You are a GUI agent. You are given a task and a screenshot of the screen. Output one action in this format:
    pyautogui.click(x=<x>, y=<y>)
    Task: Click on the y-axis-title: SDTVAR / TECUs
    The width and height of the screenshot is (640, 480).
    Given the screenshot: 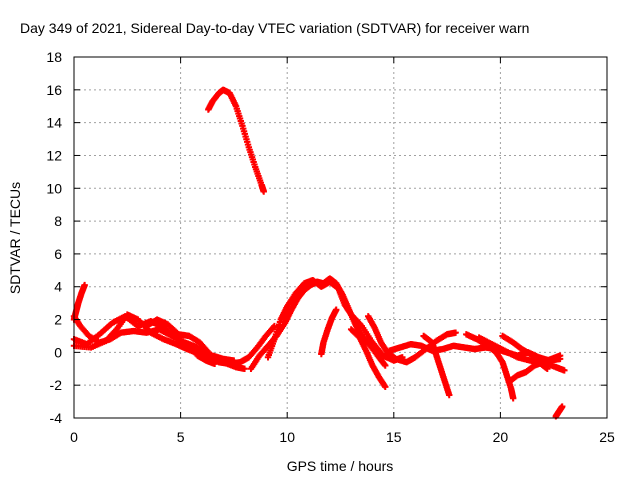 What is the action you would take?
    pyautogui.click(x=15, y=238)
    